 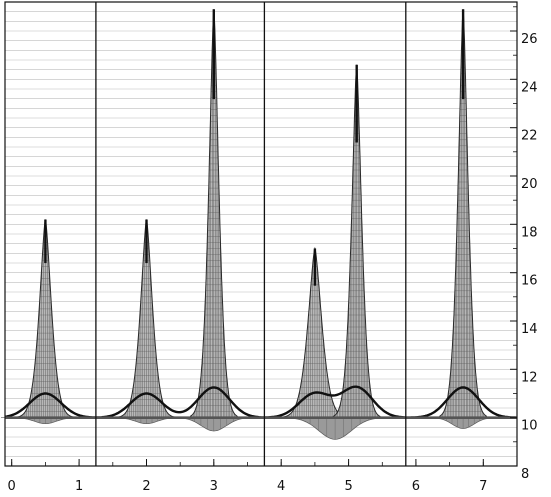 What do you see at coordinates (529, 281) in the screenshot?
I see `y-tick-label: 16` at bounding box center [529, 281].